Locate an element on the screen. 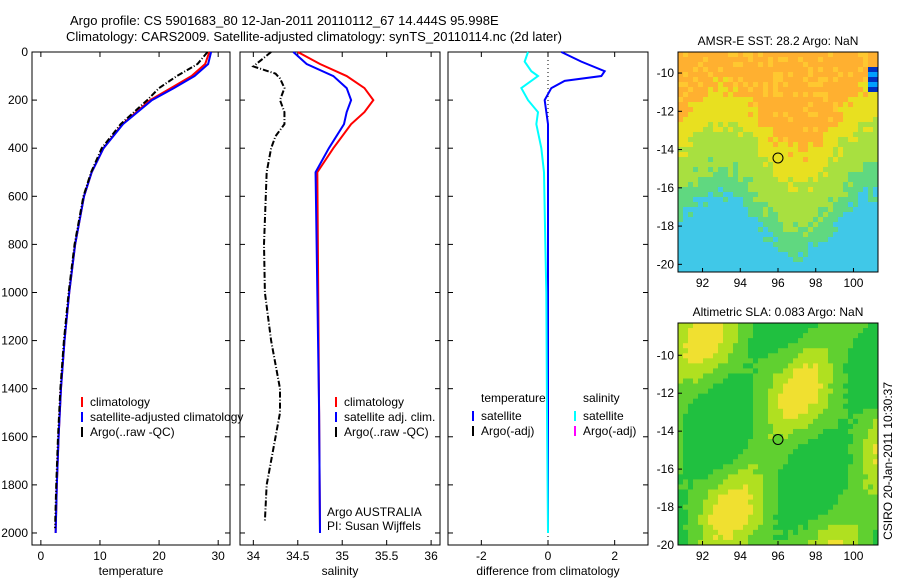 The image size is (900, 580). legend-label: Argo(..raw -QC) is located at coordinates (386, 432).